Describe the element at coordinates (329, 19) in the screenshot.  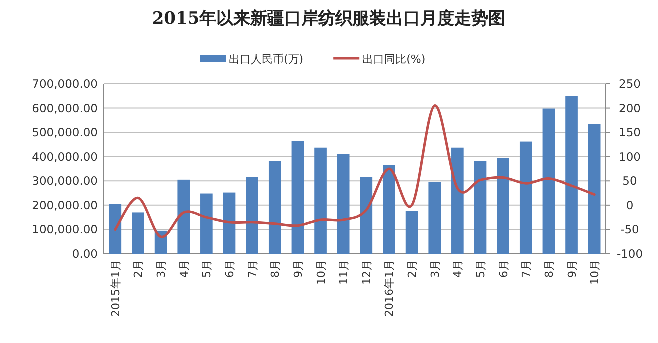
I see `chart-title: 2015年以来新疆口岸纺织服装出口月度走势图` at that location.